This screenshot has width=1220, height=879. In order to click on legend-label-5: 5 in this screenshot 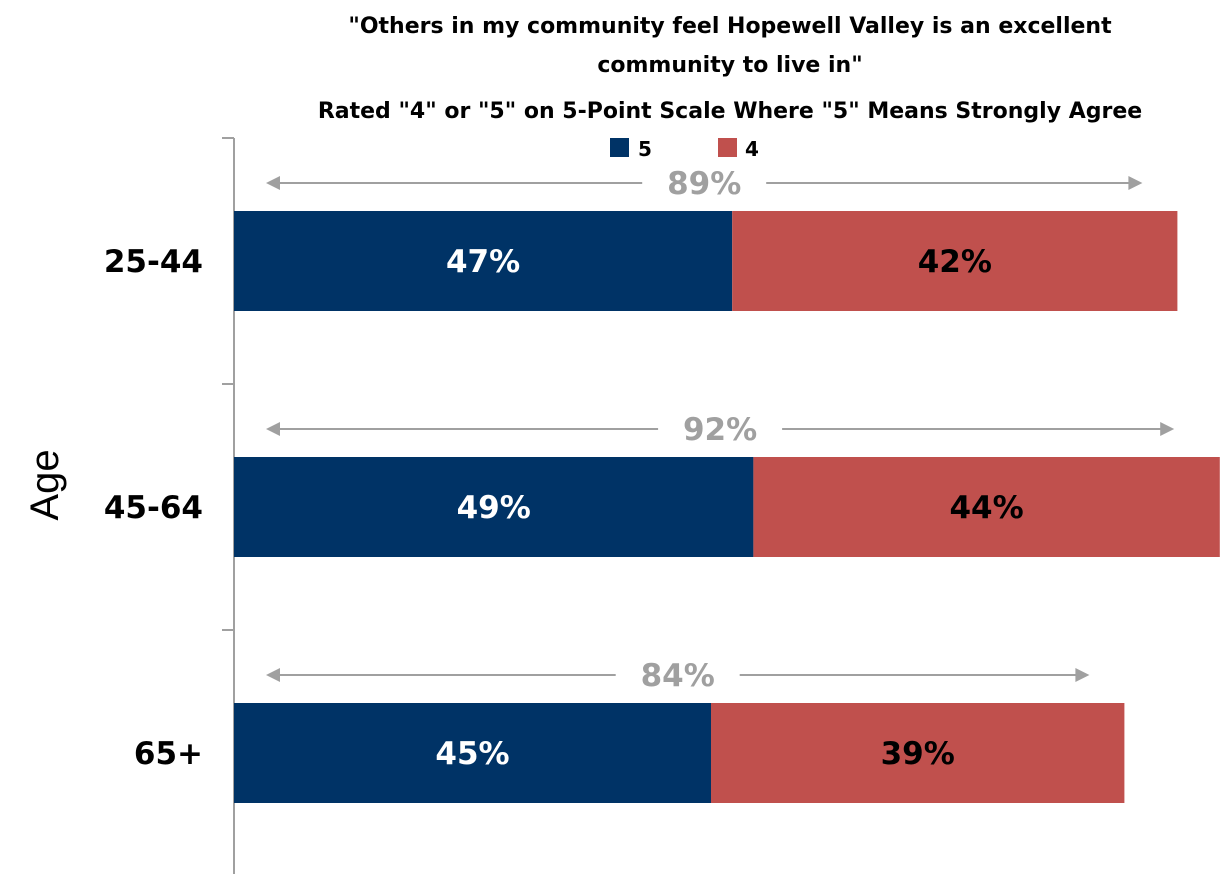, I will do `click(645, 149)`.